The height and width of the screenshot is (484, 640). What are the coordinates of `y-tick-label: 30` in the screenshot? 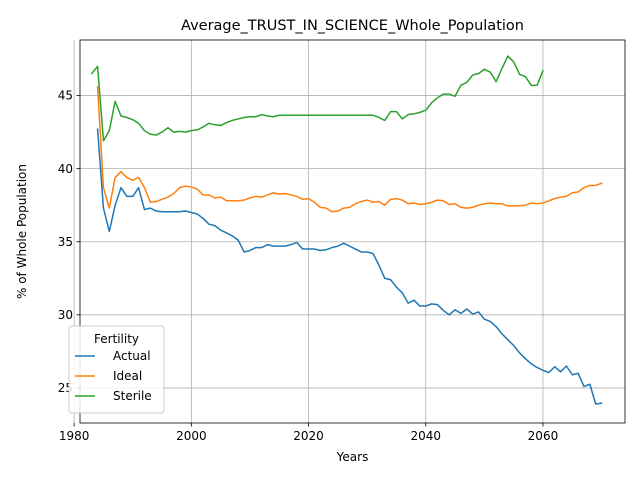 It's located at (65, 315).